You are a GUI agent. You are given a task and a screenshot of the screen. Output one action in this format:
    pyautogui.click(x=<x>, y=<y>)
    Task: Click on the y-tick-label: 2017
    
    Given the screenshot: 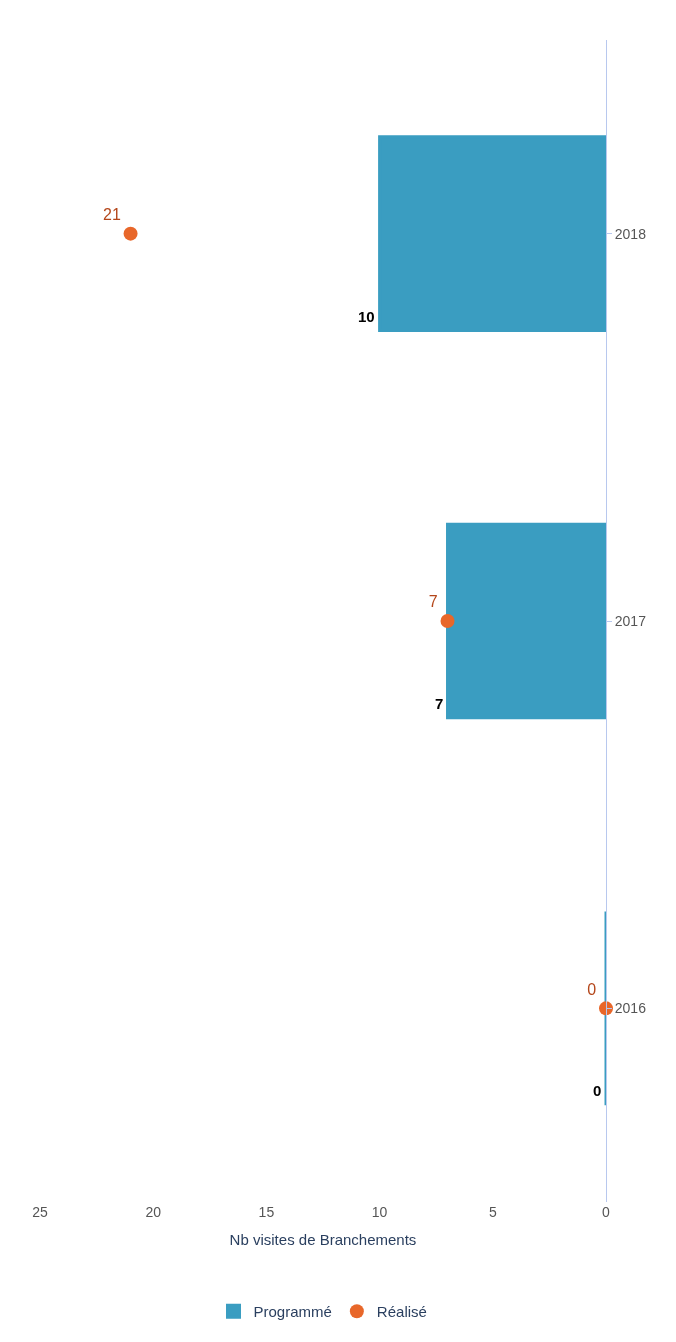 What is the action you would take?
    pyautogui.click(x=630, y=620)
    